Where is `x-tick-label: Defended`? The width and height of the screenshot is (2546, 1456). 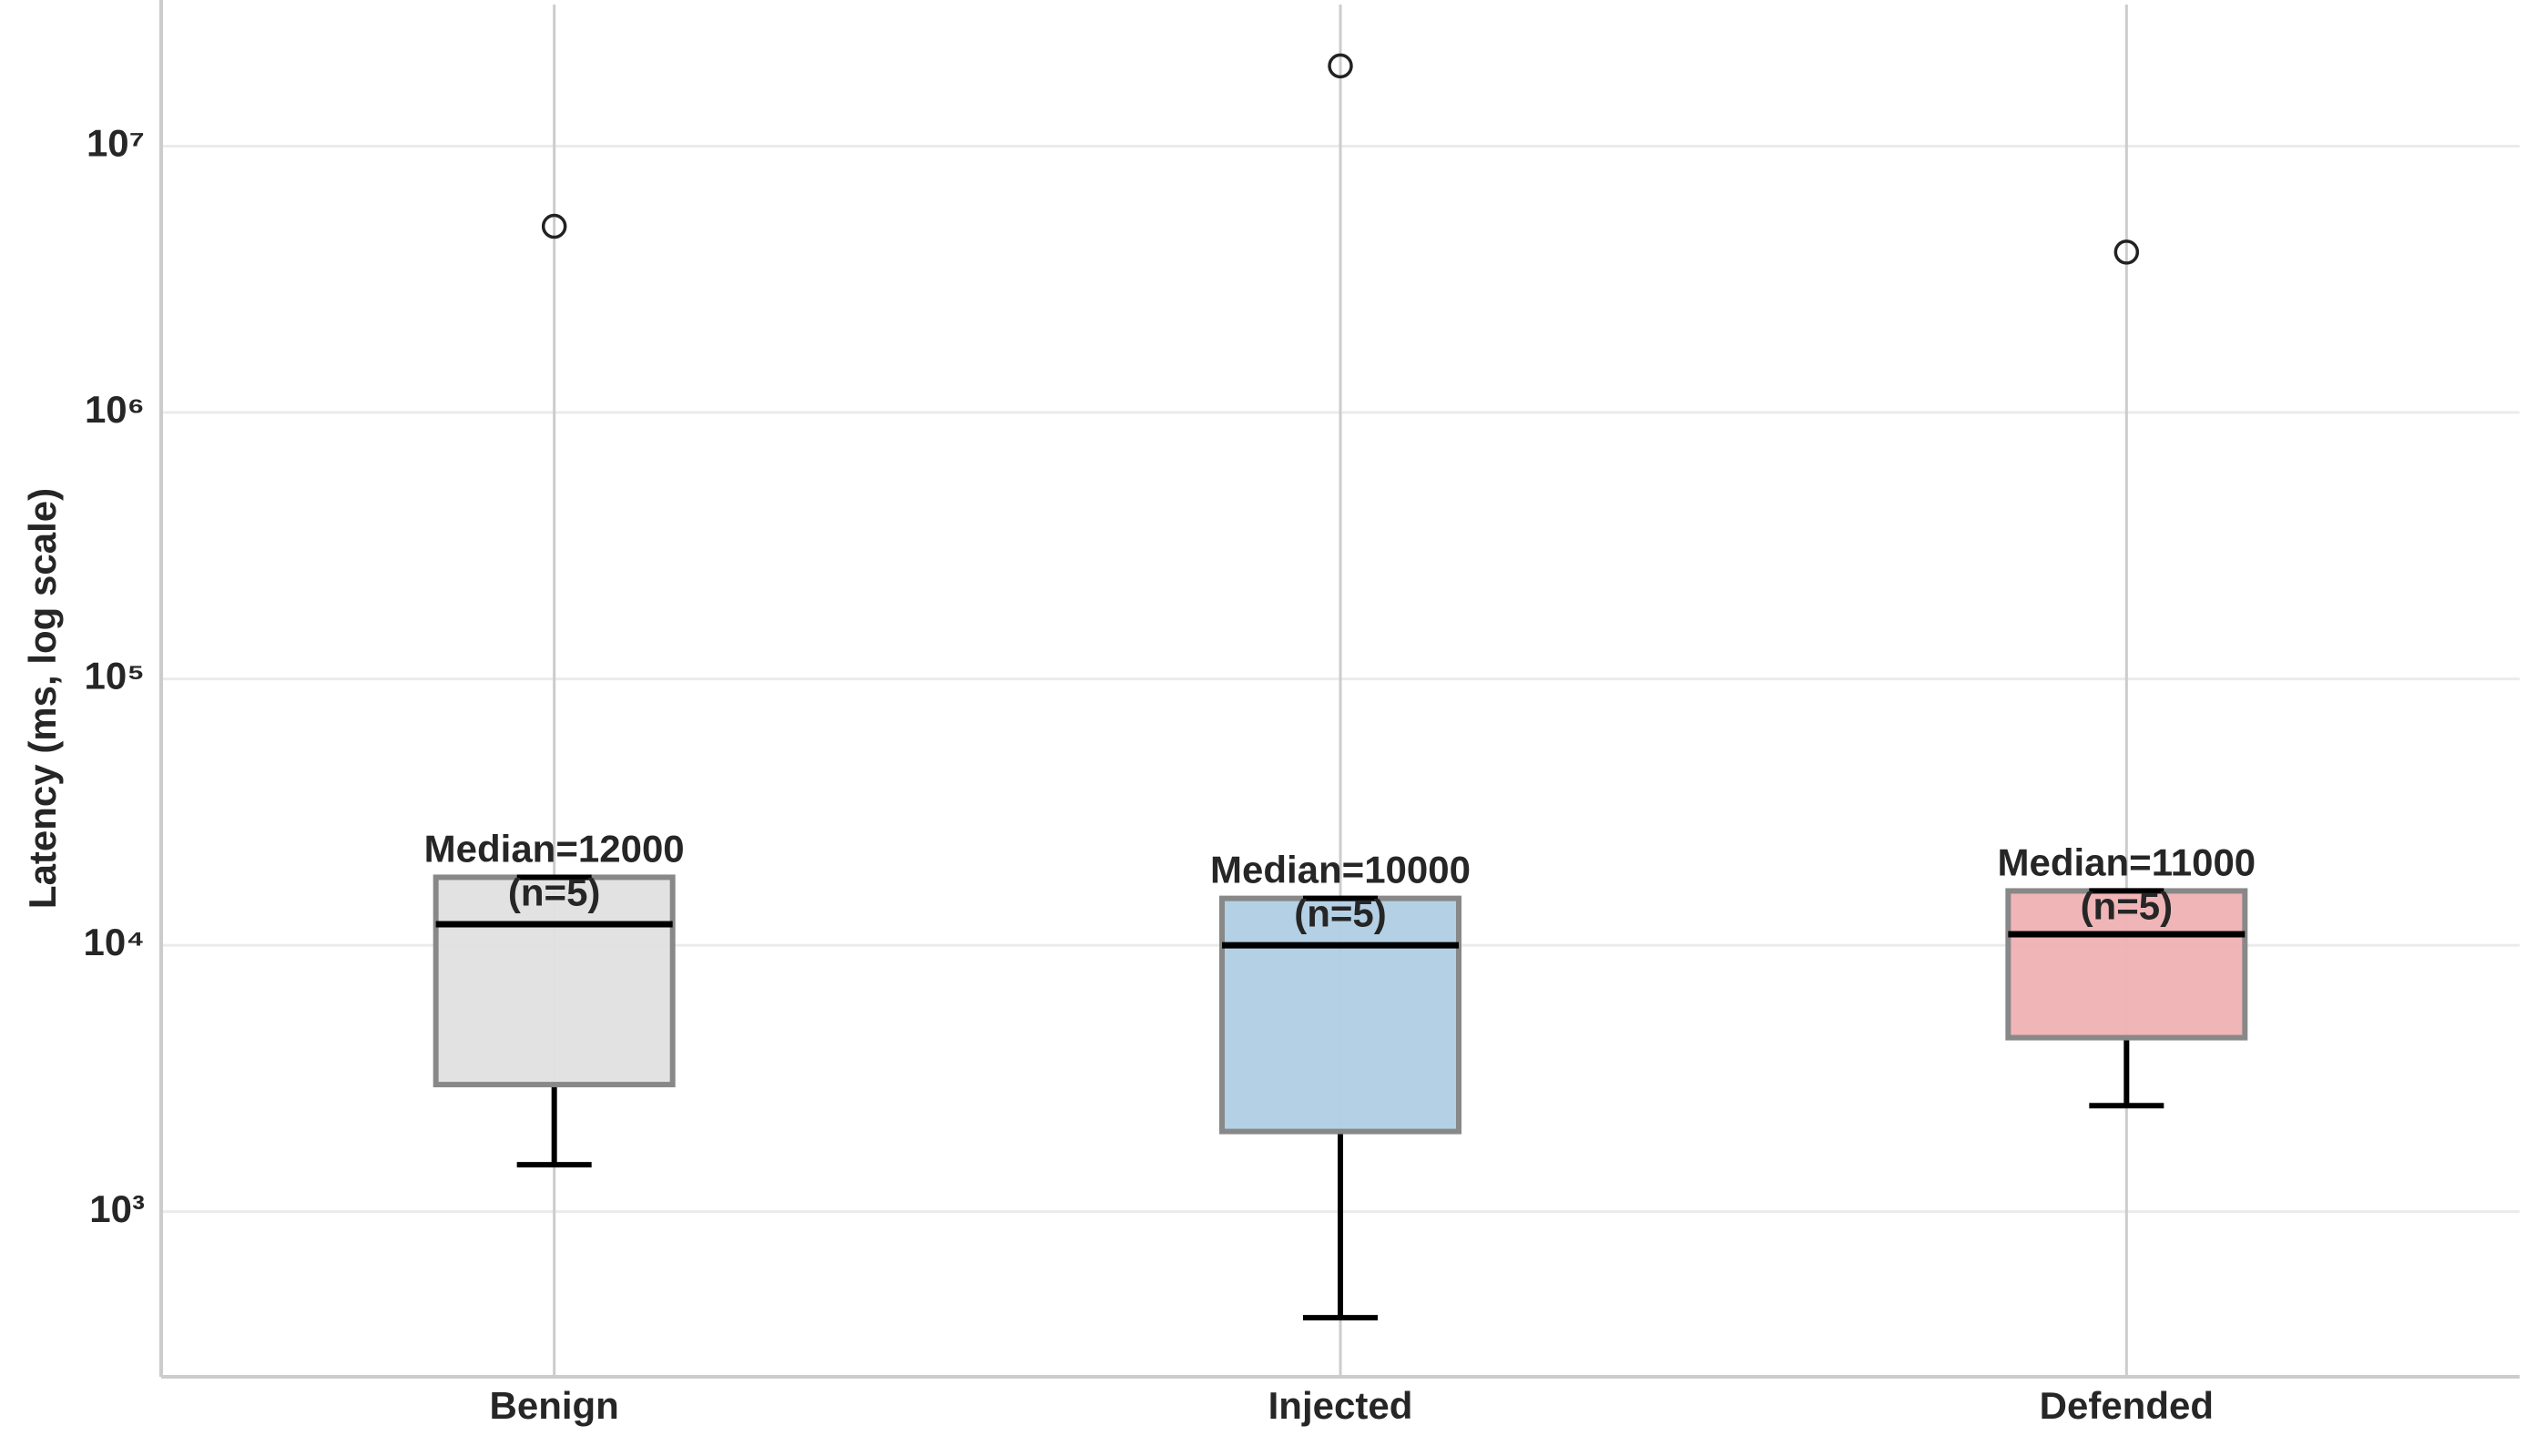
x-tick-label: Defended is located at coordinates (2127, 1405).